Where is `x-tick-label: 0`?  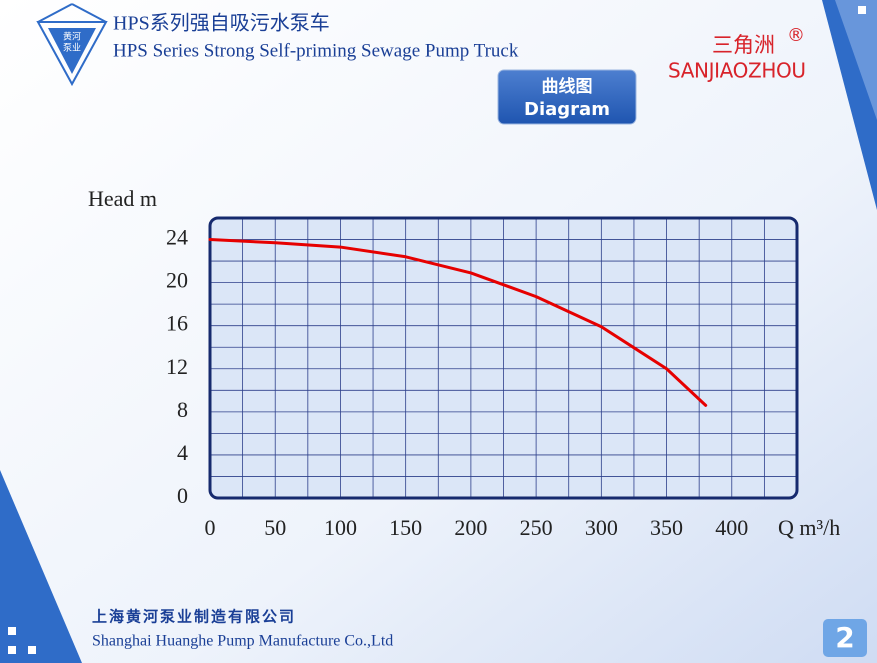 x-tick-label: 0 is located at coordinates (210, 527).